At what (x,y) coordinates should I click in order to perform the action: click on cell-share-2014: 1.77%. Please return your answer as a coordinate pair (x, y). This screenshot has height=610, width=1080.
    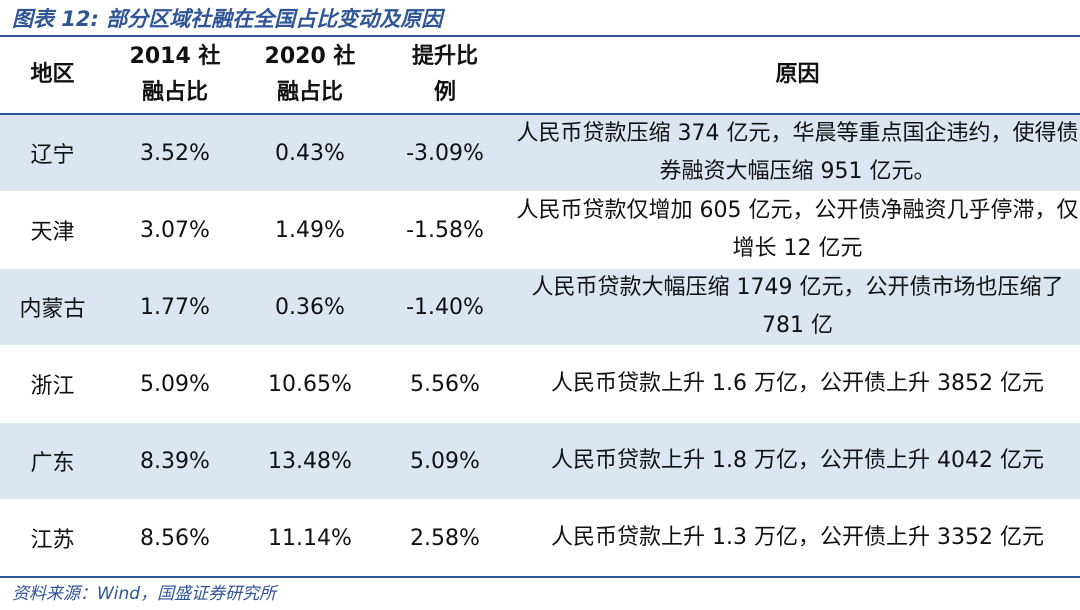
    Looking at the image, I should click on (175, 307).